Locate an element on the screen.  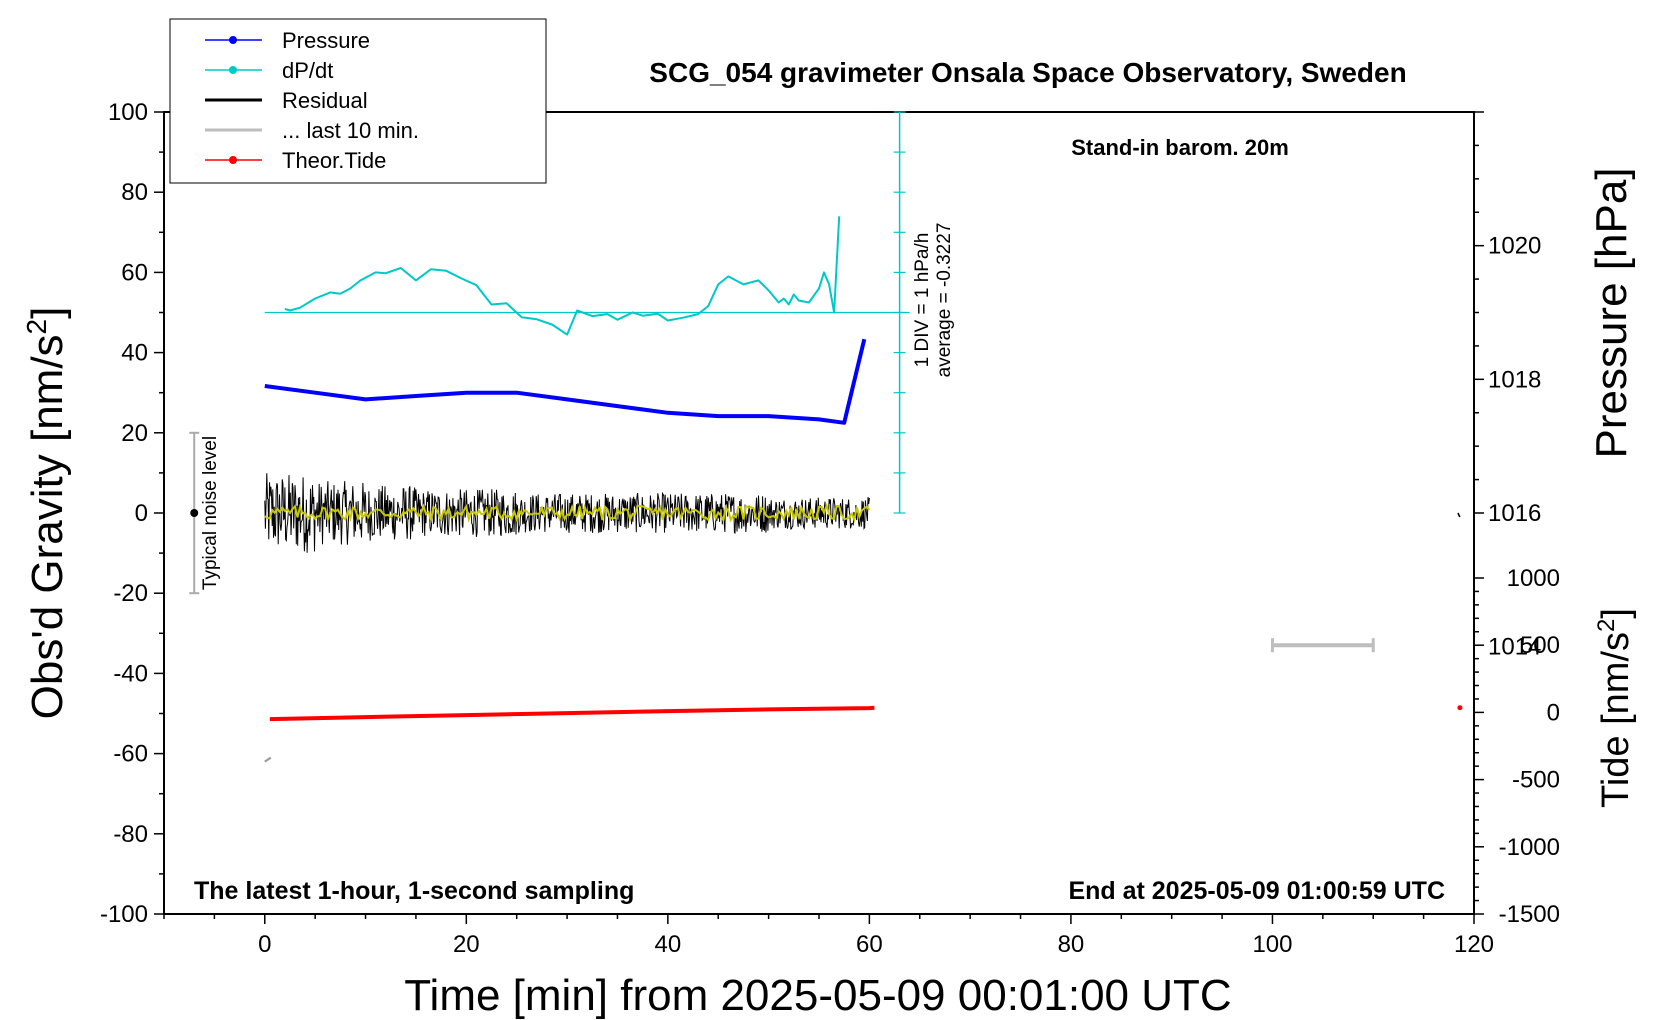
x-tick-label: 0 is located at coordinates (264, 944).